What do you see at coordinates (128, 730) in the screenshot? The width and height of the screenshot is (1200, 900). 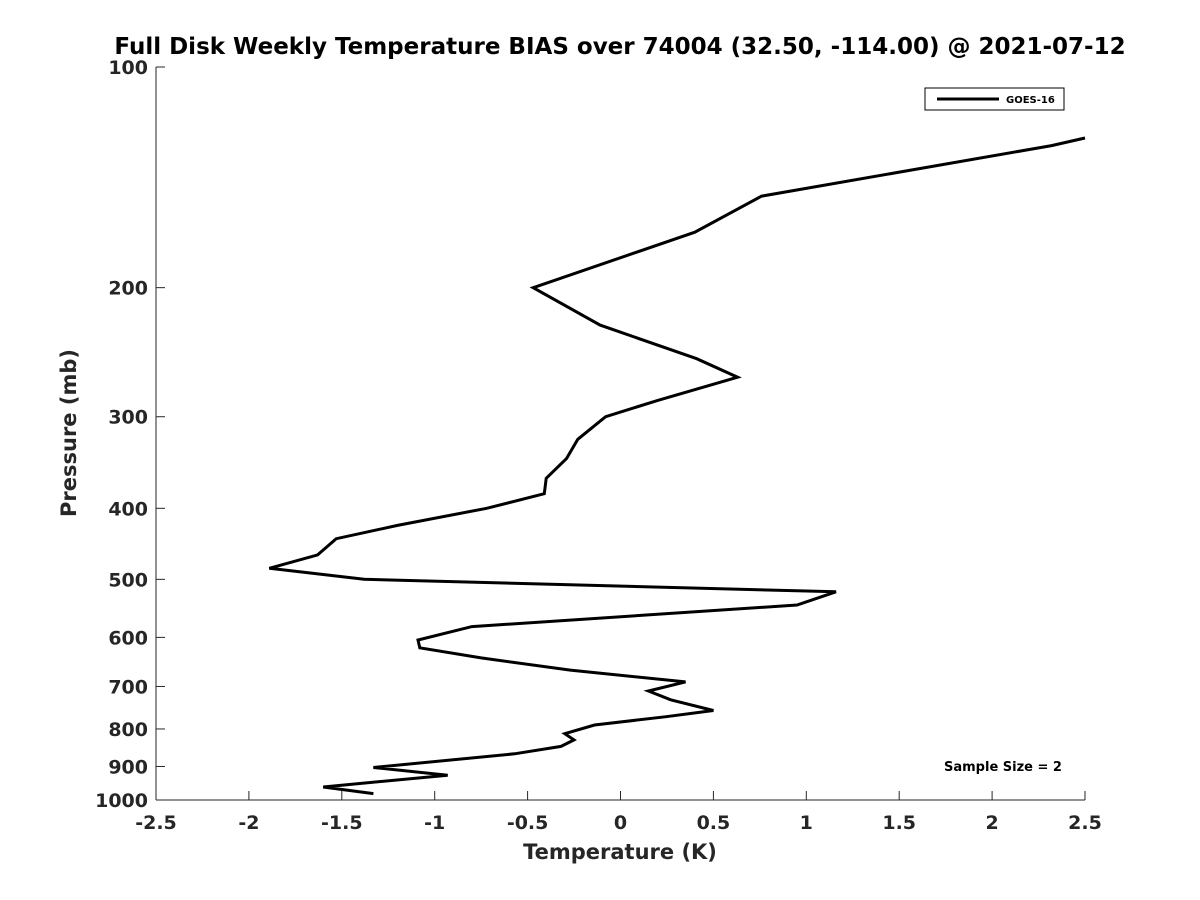 I see `y-tick-label: 800` at bounding box center [128, 730].